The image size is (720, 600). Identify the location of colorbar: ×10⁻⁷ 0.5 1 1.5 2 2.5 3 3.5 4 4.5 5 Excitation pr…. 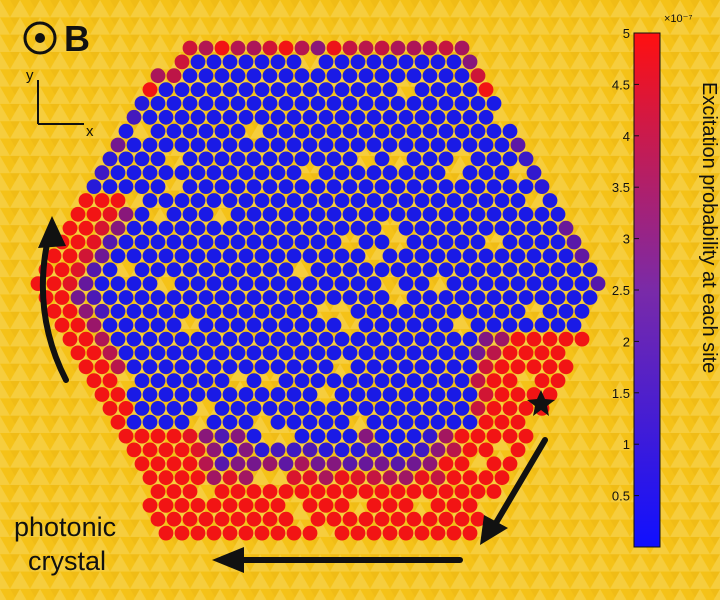
(666, 280).